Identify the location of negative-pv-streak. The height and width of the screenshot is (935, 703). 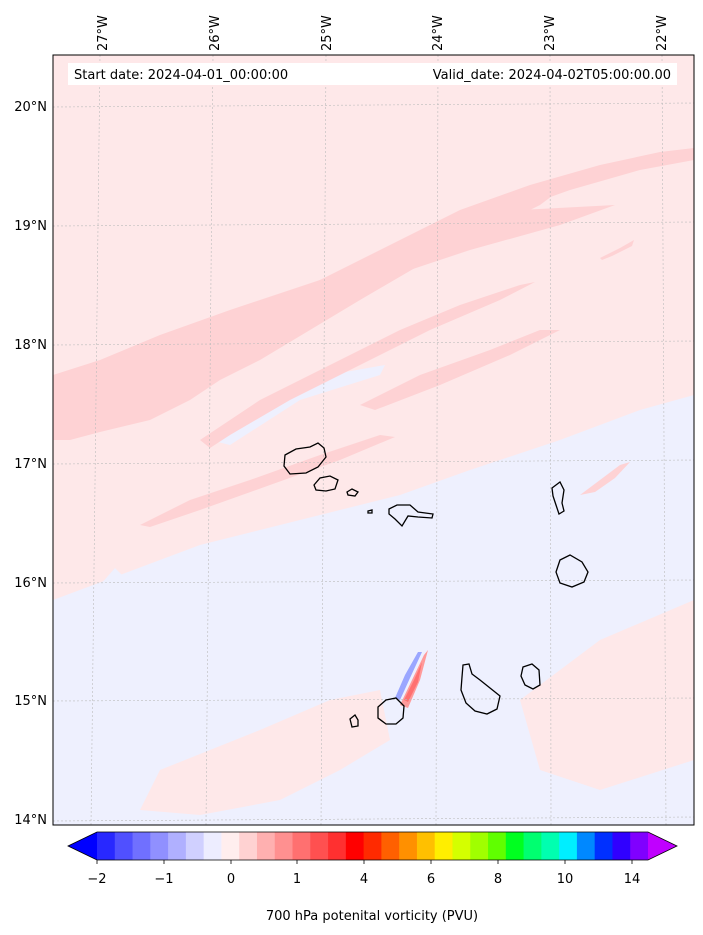
(297, 405).